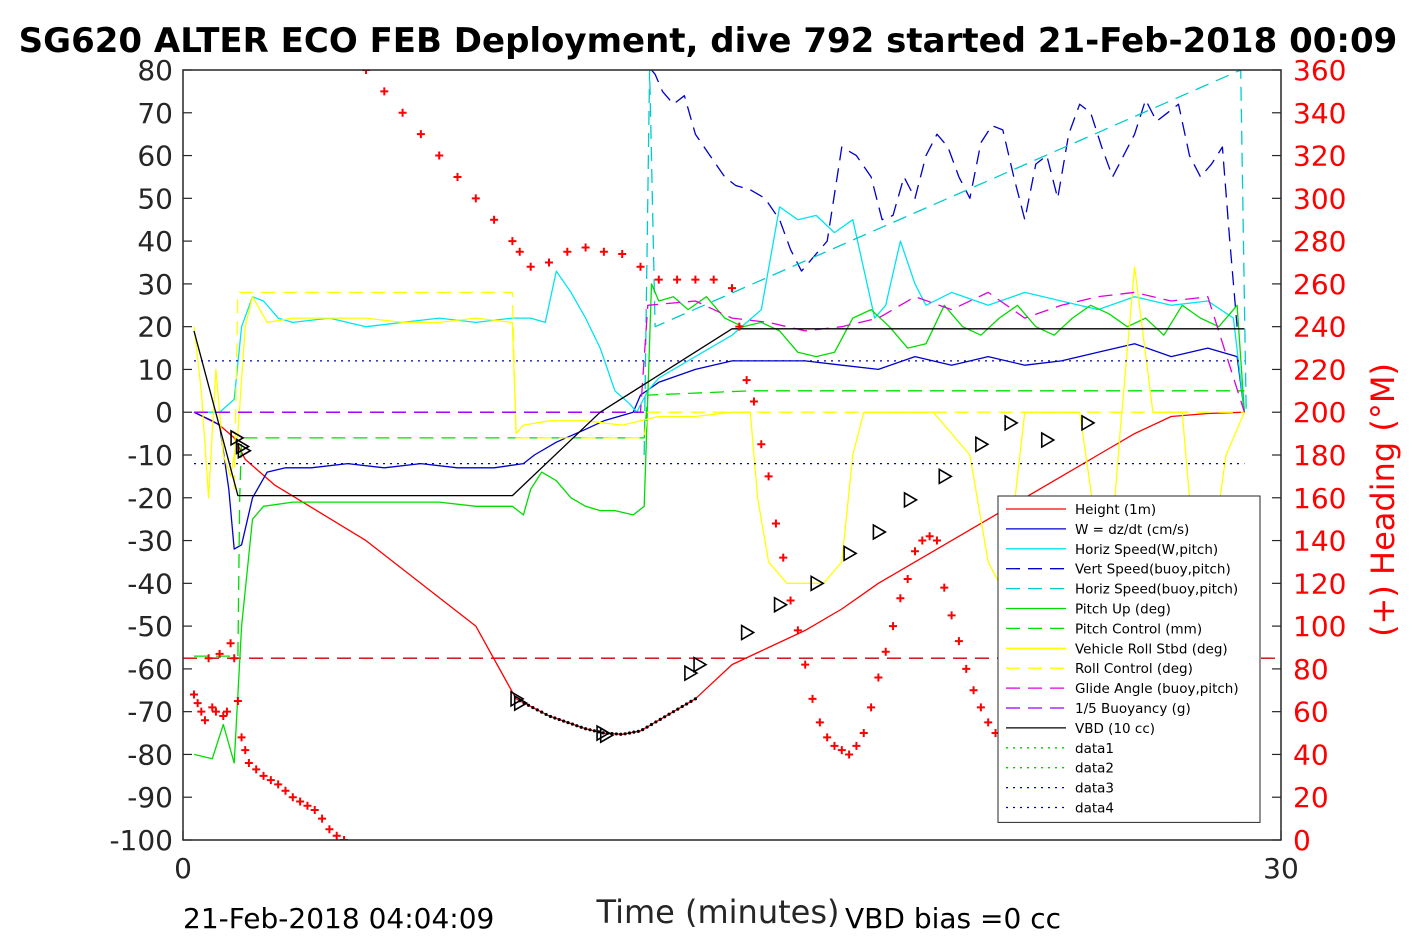 This screenshot has width=1417, height=945. What do you see at coordinates (1319, 284) in the screenshot?
I see `right-tick-label: 260` at bounding box center [1319, 284].